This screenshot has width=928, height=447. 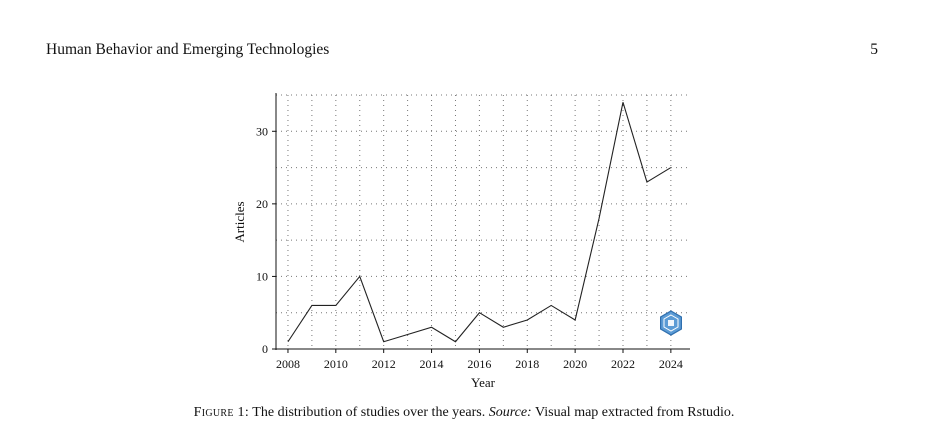 What do you see at coordinates (262, 204) in the screenshot?
I see `y-tick-label: 20` at bounding box center [262, 204].